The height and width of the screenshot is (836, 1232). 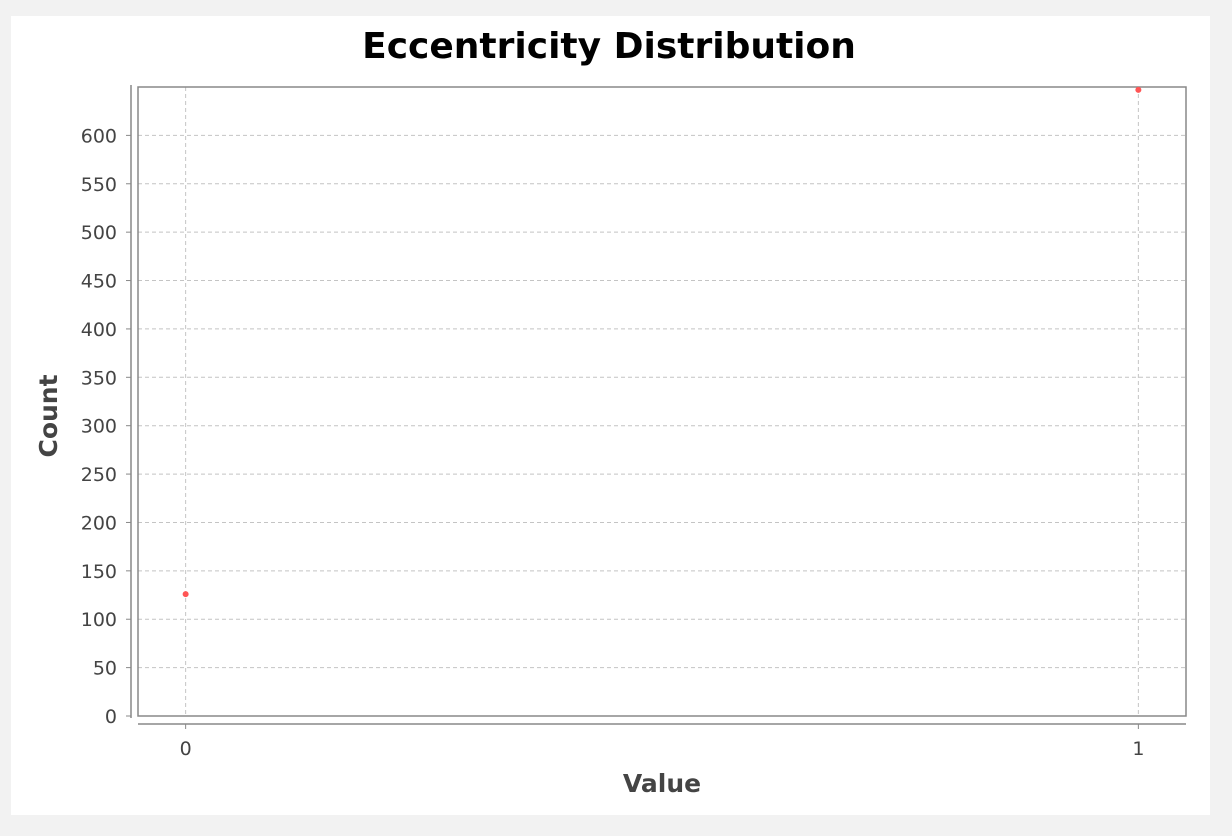 I want to click on y-tick-label: 550, so click(x=99, y=185).